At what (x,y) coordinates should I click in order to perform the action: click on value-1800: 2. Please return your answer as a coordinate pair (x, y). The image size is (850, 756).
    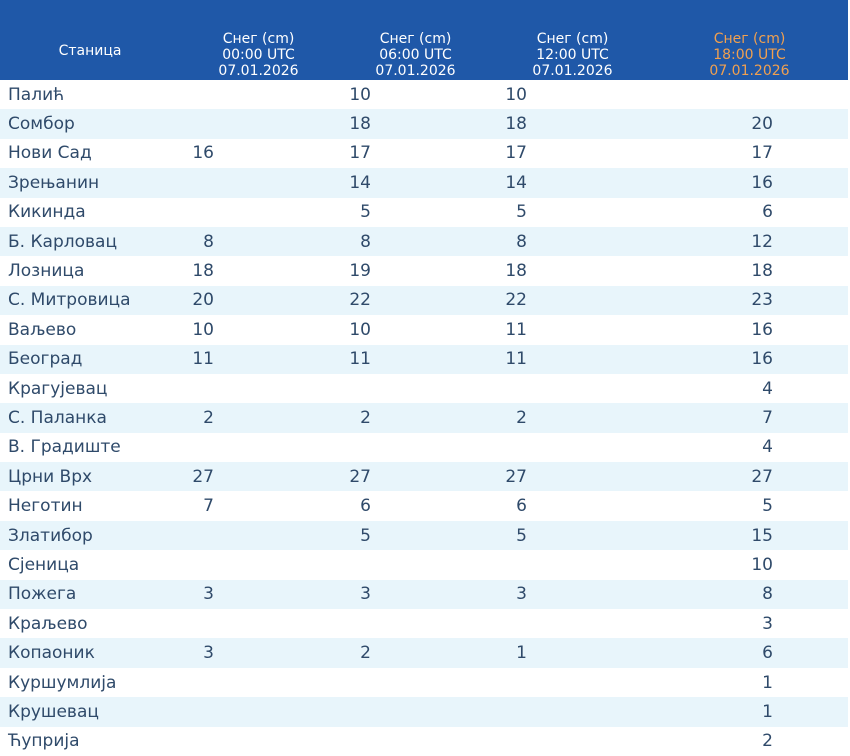
    Looking at the image, I should click on (767, 741).